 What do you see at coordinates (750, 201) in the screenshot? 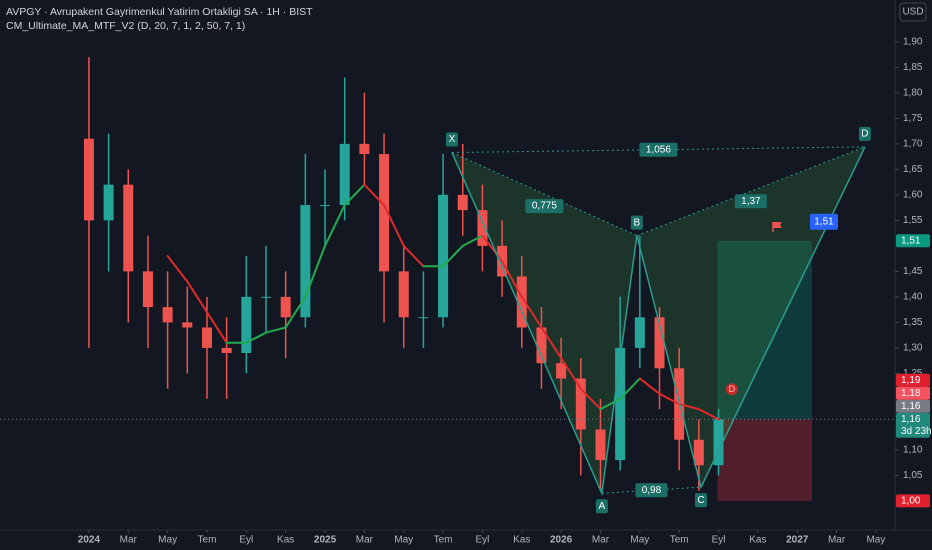
I see `ratio-box` at bounding box center [750, 201].